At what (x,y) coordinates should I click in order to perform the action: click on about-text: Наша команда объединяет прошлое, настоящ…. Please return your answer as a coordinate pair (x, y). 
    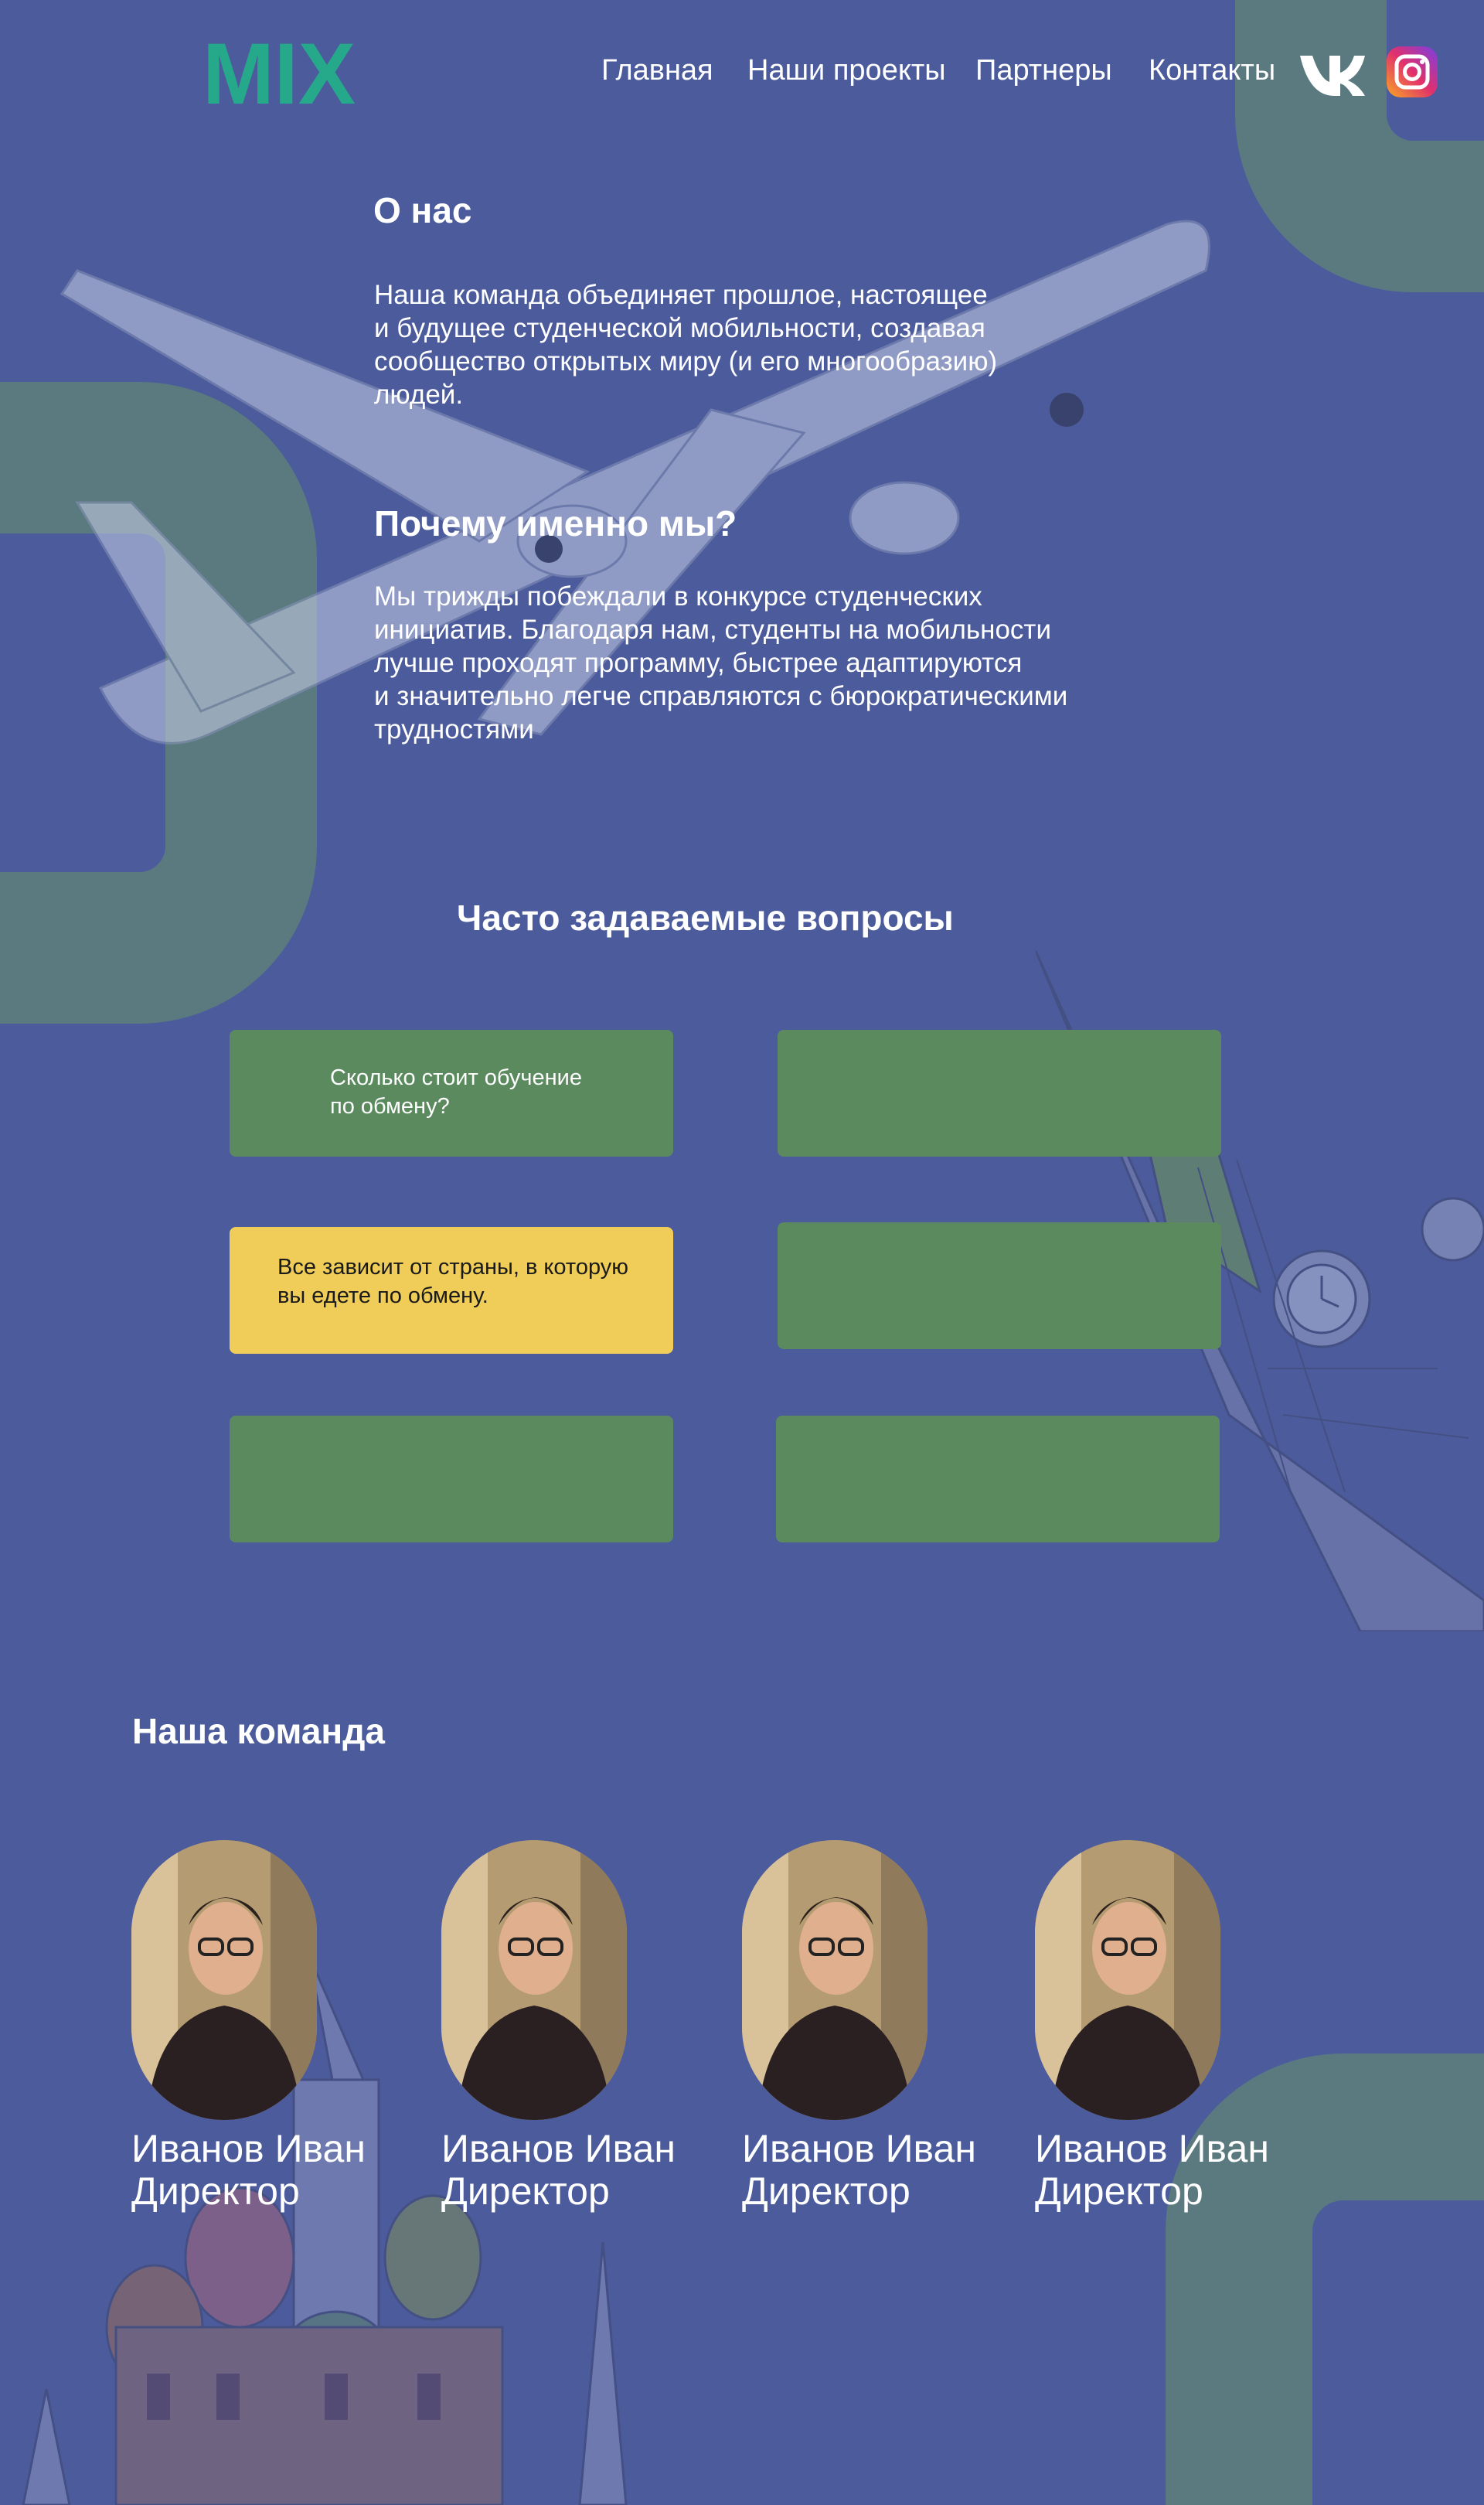
    Looking at the image, I should click on (686, 345).